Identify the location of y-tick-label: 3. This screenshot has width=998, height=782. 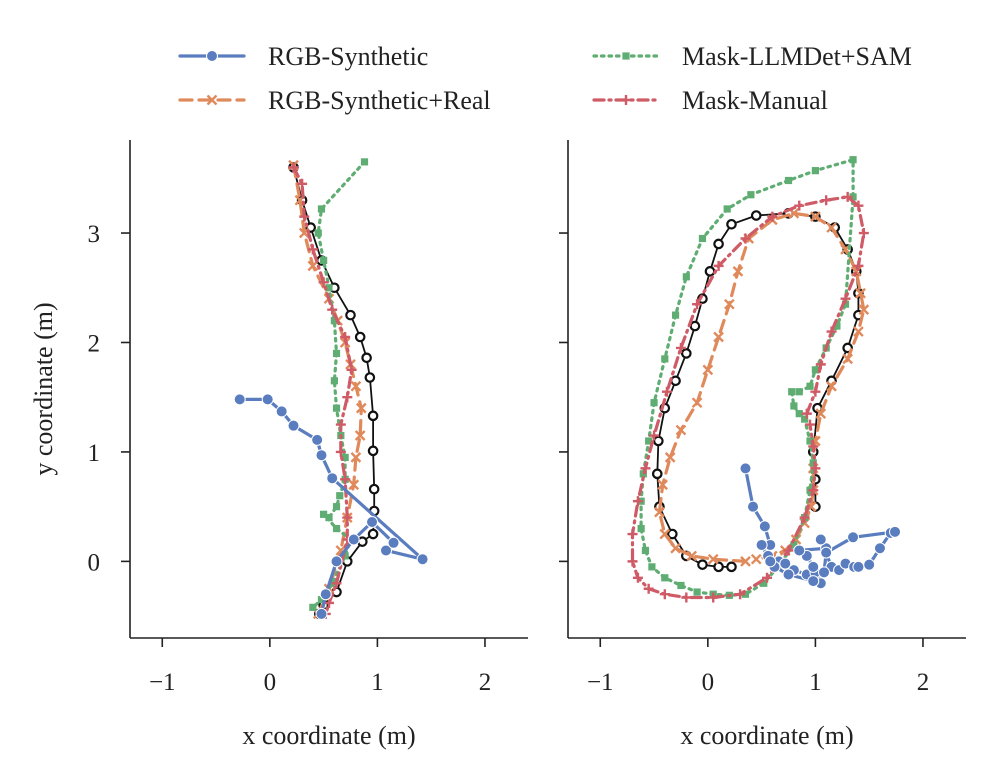
(94, 234).